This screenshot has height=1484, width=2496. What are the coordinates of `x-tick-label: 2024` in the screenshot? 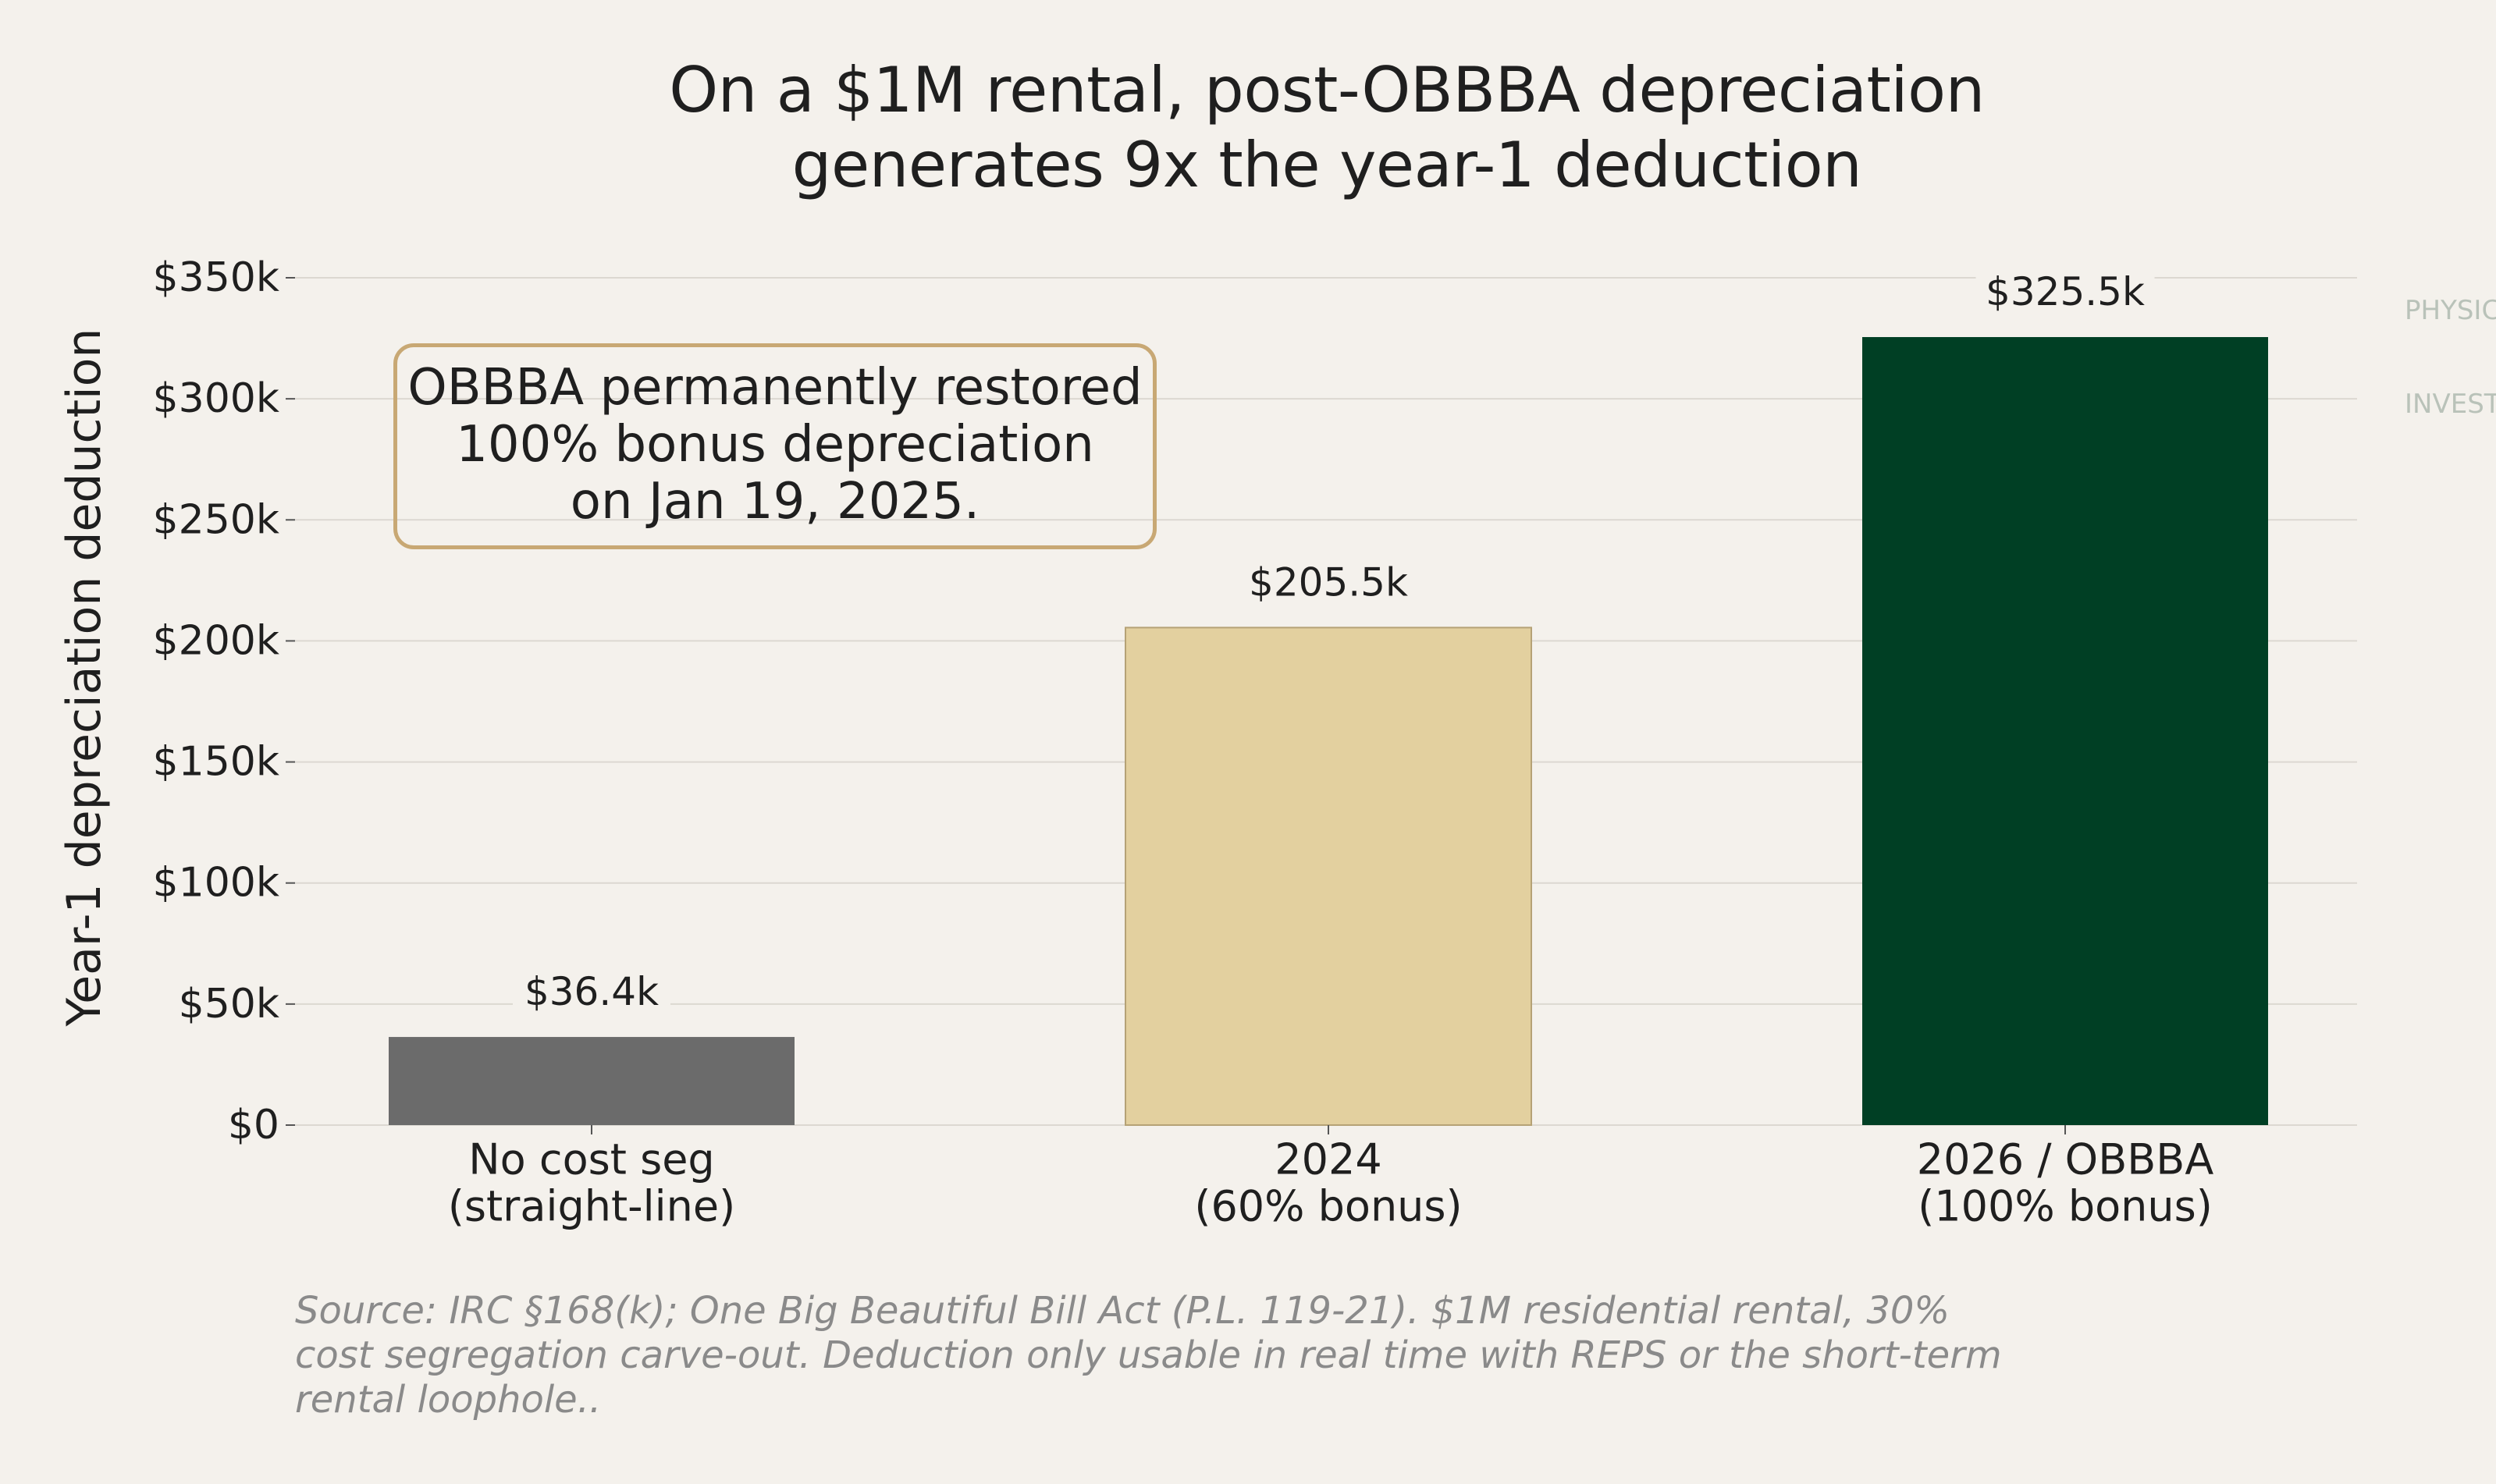 It's located at (1328, 1160).